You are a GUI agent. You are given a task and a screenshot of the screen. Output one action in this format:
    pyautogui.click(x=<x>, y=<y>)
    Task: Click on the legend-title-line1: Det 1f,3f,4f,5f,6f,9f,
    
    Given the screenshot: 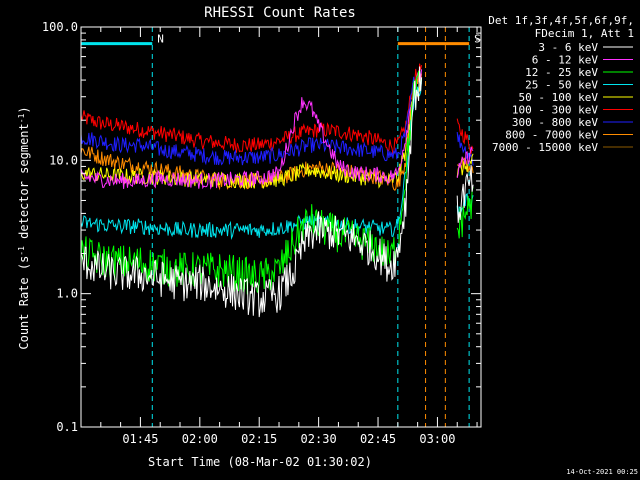 What is the action you would take?
    pyautogui.click(x=561, y=20)
    